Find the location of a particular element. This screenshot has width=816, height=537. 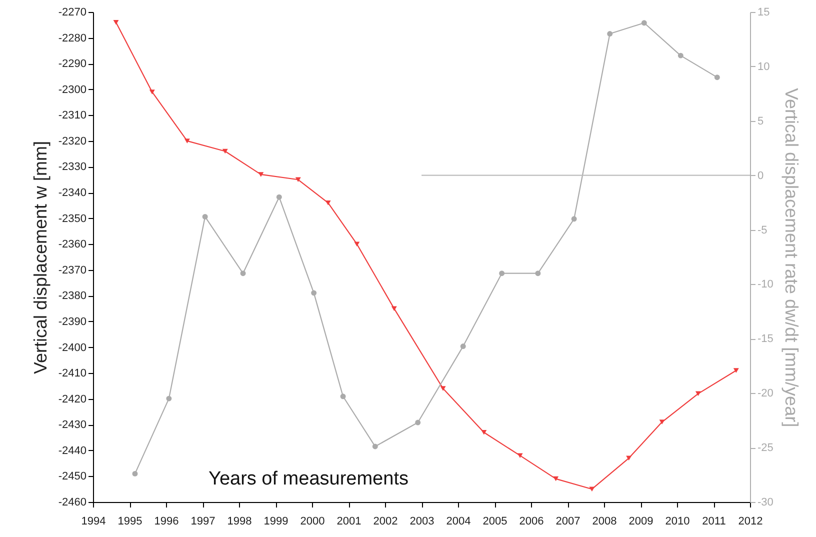

y-tick-label: -2300 is located at coordinates (72, 90).